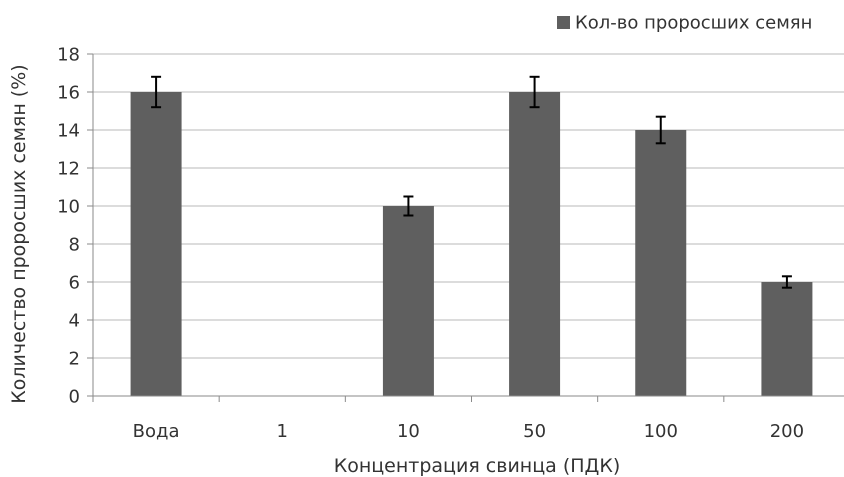 The image size is (844, 477). What do you see at coordinates (534, 431) in the screenshot?
I see `x-tick-label: 50` at bounding box center [534, 431].